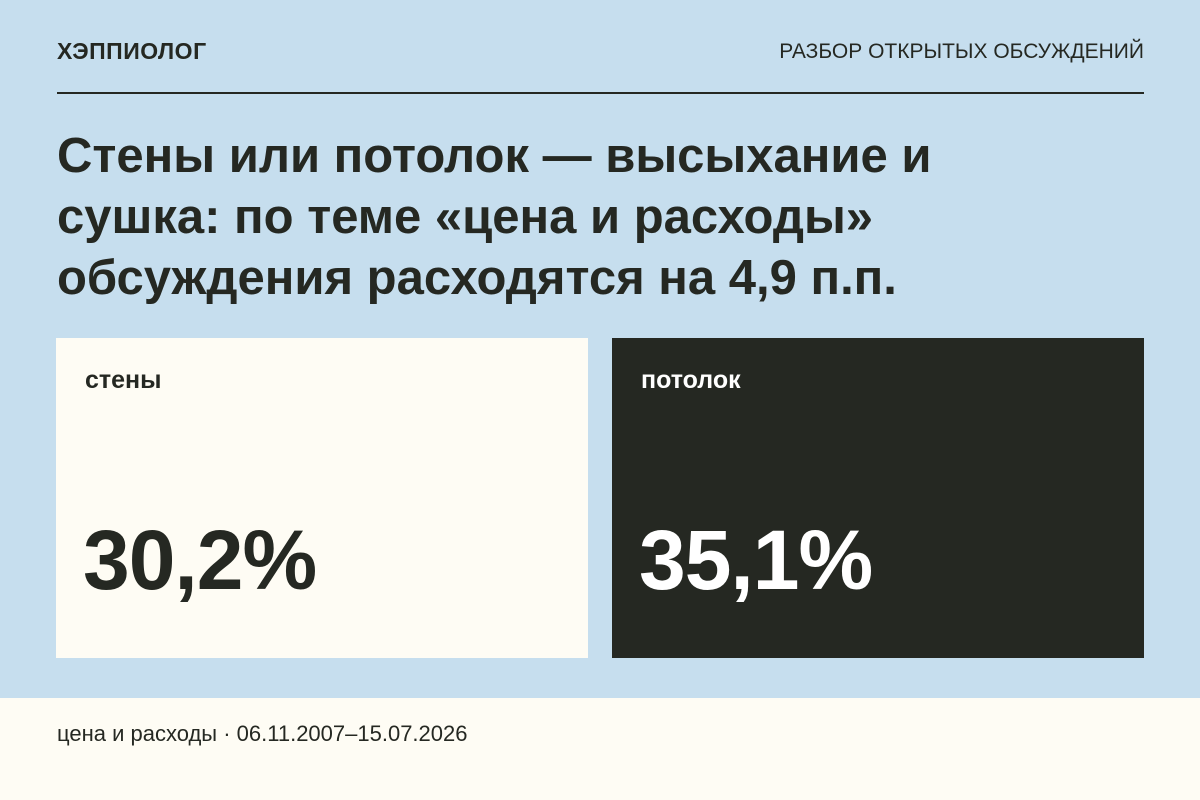  What do you see at coordinates (494, 156) in the screenshot?
I see `headline-line-1: Стены или потолок — высыхание и` at bounding box center [494, 156].